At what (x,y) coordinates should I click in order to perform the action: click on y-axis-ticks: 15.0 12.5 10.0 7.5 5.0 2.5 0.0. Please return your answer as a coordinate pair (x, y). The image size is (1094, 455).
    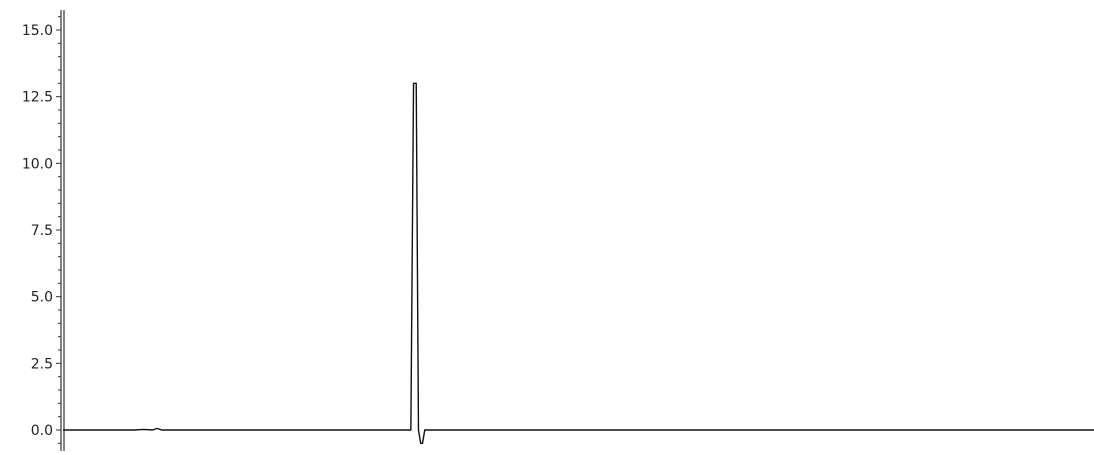
    Looking at the image, I should click on (41, 230).